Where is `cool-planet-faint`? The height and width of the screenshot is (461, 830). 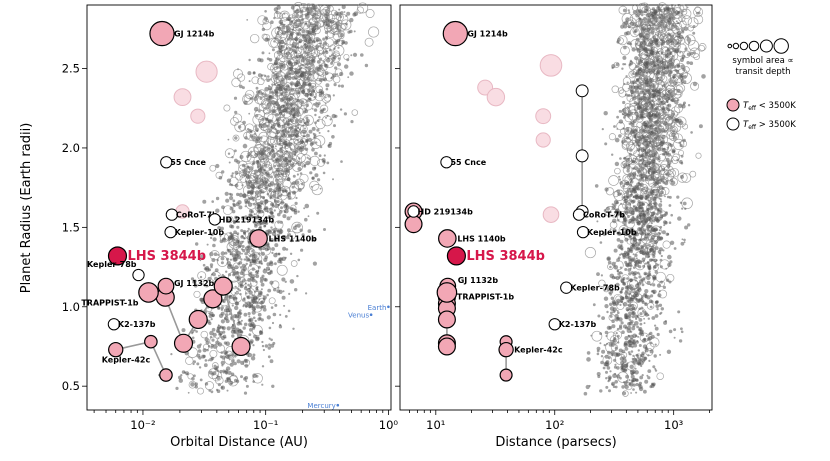
cool-planet-faint is located at coordinates (206, 71).